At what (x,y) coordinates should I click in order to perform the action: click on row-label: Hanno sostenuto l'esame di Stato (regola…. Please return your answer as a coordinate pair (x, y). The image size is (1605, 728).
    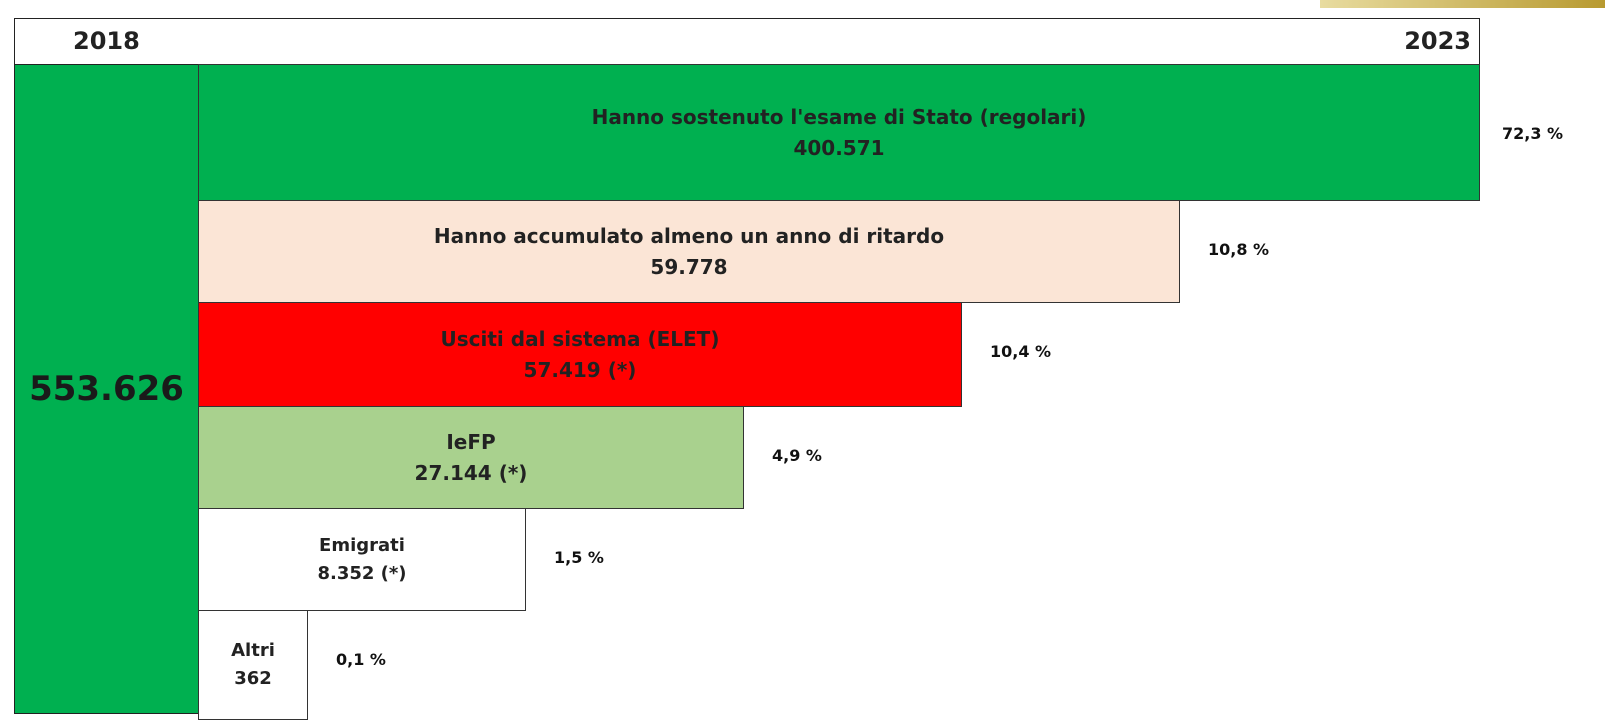
    Looking at the image, I should click on (839, 116).